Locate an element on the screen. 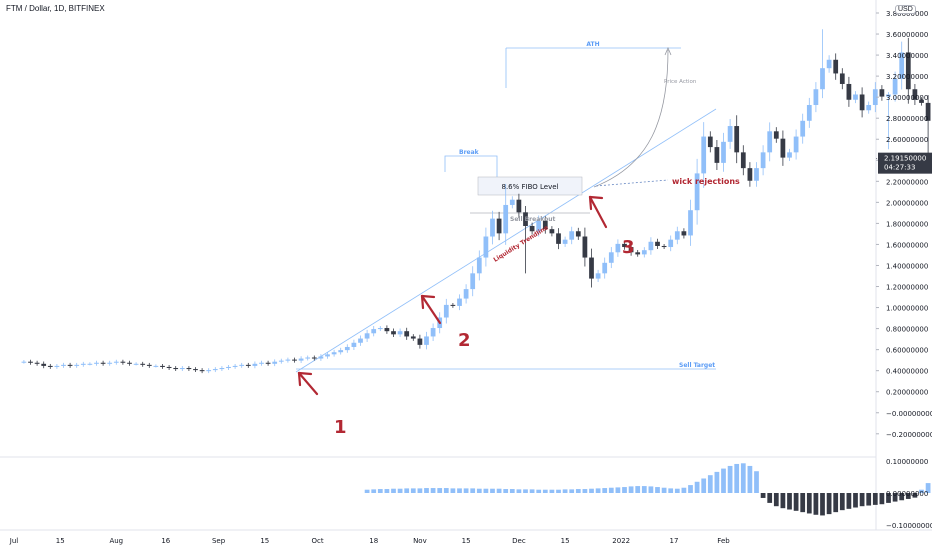  fibo-box is located at coordinates (530, 186).